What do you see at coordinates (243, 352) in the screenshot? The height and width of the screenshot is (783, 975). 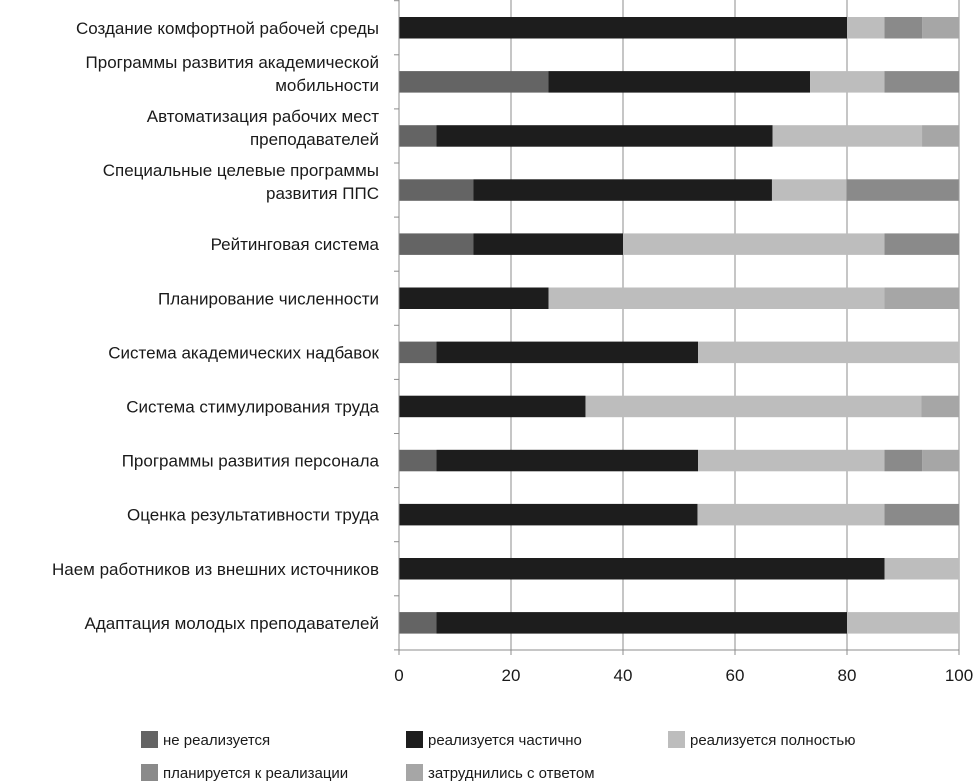 I see `category-label: Система академических надбавок` at bounding box center [243, 352].